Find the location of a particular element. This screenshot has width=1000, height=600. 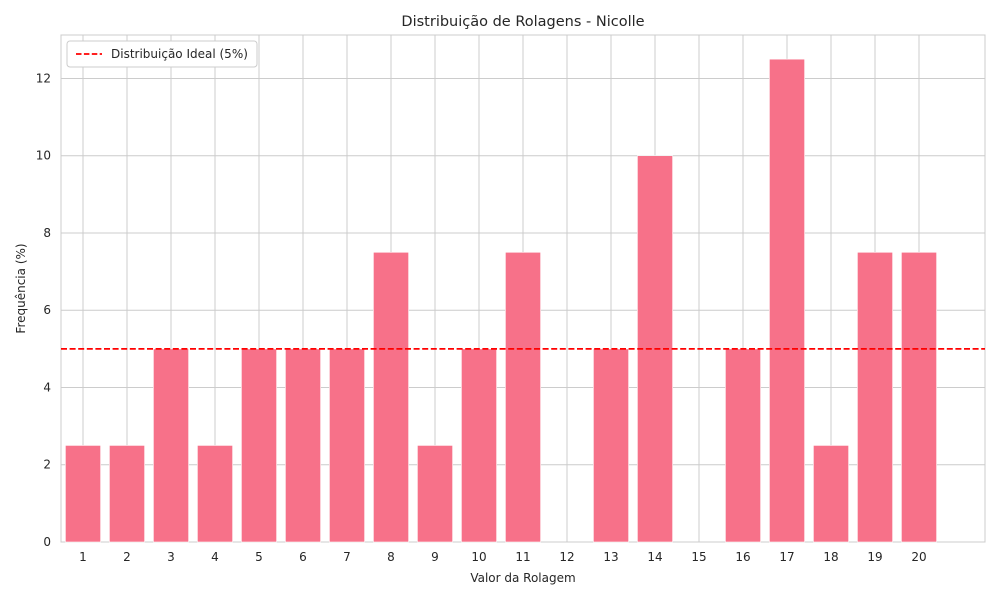

x-tick-label: 3 is located at coordinates (171, 557).